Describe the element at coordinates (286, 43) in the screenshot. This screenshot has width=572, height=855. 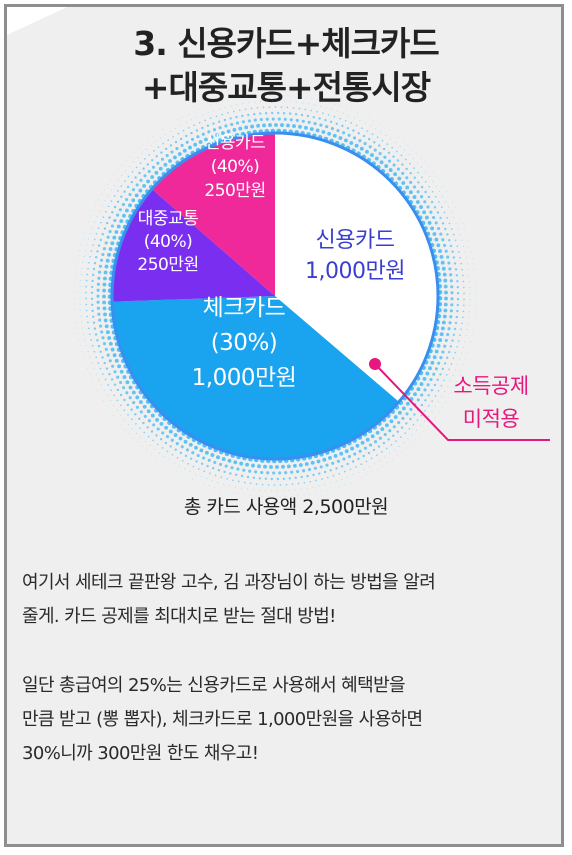
I see `title-line-1: 3. 신용카드+체크카드` at that location.